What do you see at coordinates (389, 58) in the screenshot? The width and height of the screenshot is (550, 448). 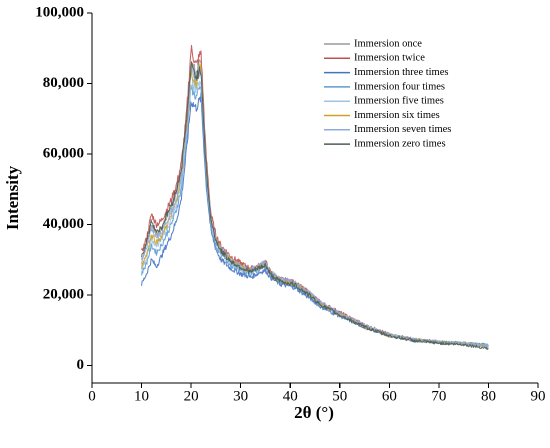 I see `legend-label: Immersion twice` at bounding box center [389, 58].